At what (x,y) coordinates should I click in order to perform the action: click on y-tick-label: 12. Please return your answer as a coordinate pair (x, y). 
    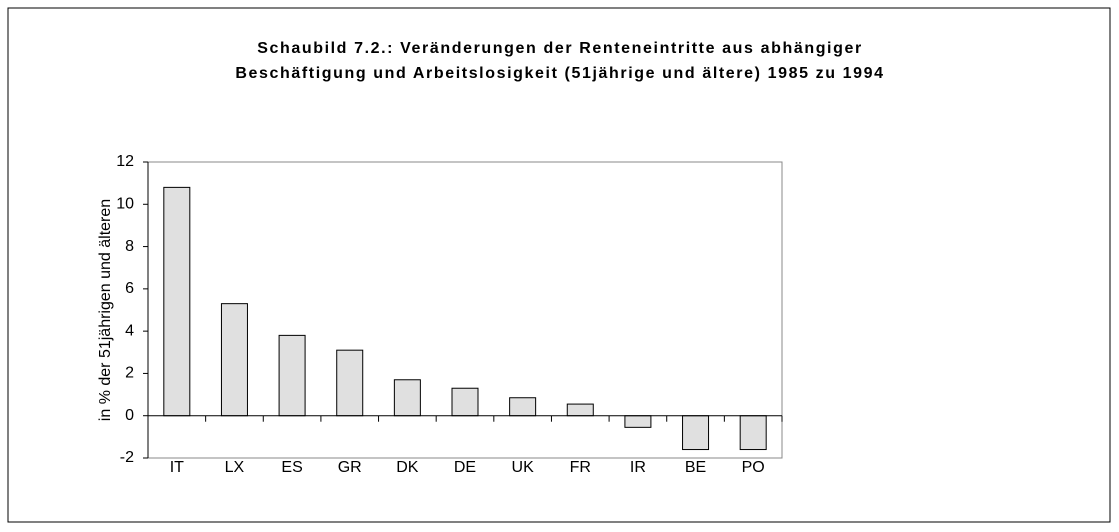
    Looking at the image, I should click on (125, 161).